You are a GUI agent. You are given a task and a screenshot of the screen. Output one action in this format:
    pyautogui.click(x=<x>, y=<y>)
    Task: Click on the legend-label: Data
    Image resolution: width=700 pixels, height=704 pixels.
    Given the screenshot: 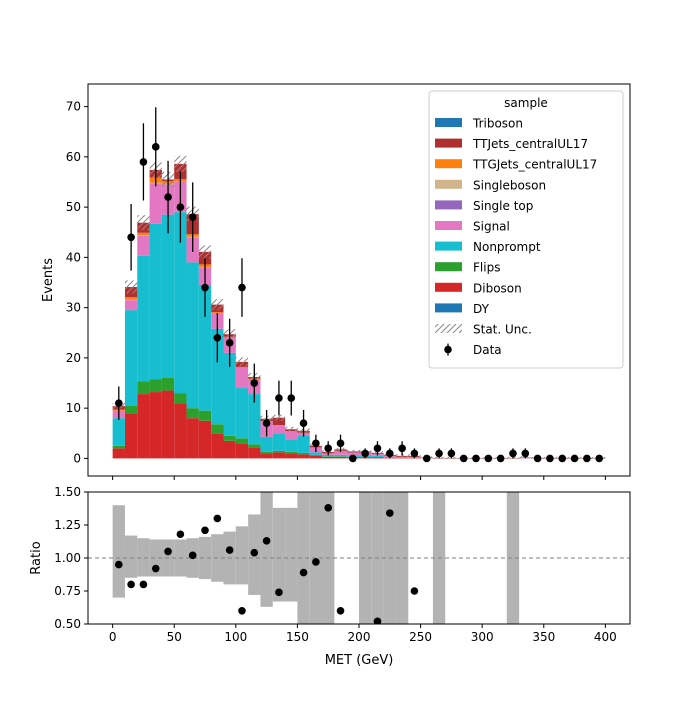 What is the action you would take?
    pyautogui.click(x=487, y=350)
    